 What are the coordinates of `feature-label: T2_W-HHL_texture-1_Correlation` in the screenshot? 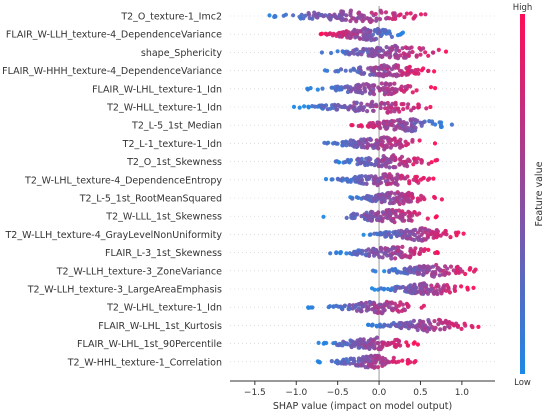 It's located at (144, 362).